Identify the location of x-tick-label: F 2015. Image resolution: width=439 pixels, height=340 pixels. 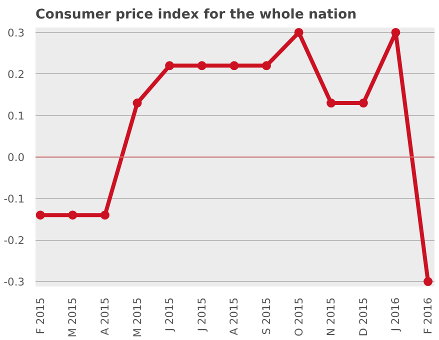
(40, 315).